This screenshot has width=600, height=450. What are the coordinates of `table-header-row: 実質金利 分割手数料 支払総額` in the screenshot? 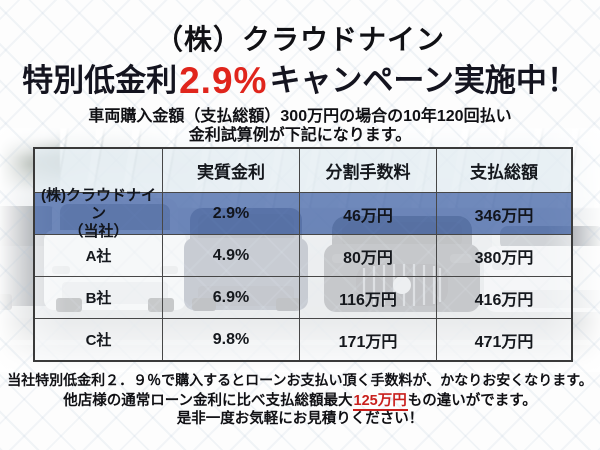 It's located at (303, 171).